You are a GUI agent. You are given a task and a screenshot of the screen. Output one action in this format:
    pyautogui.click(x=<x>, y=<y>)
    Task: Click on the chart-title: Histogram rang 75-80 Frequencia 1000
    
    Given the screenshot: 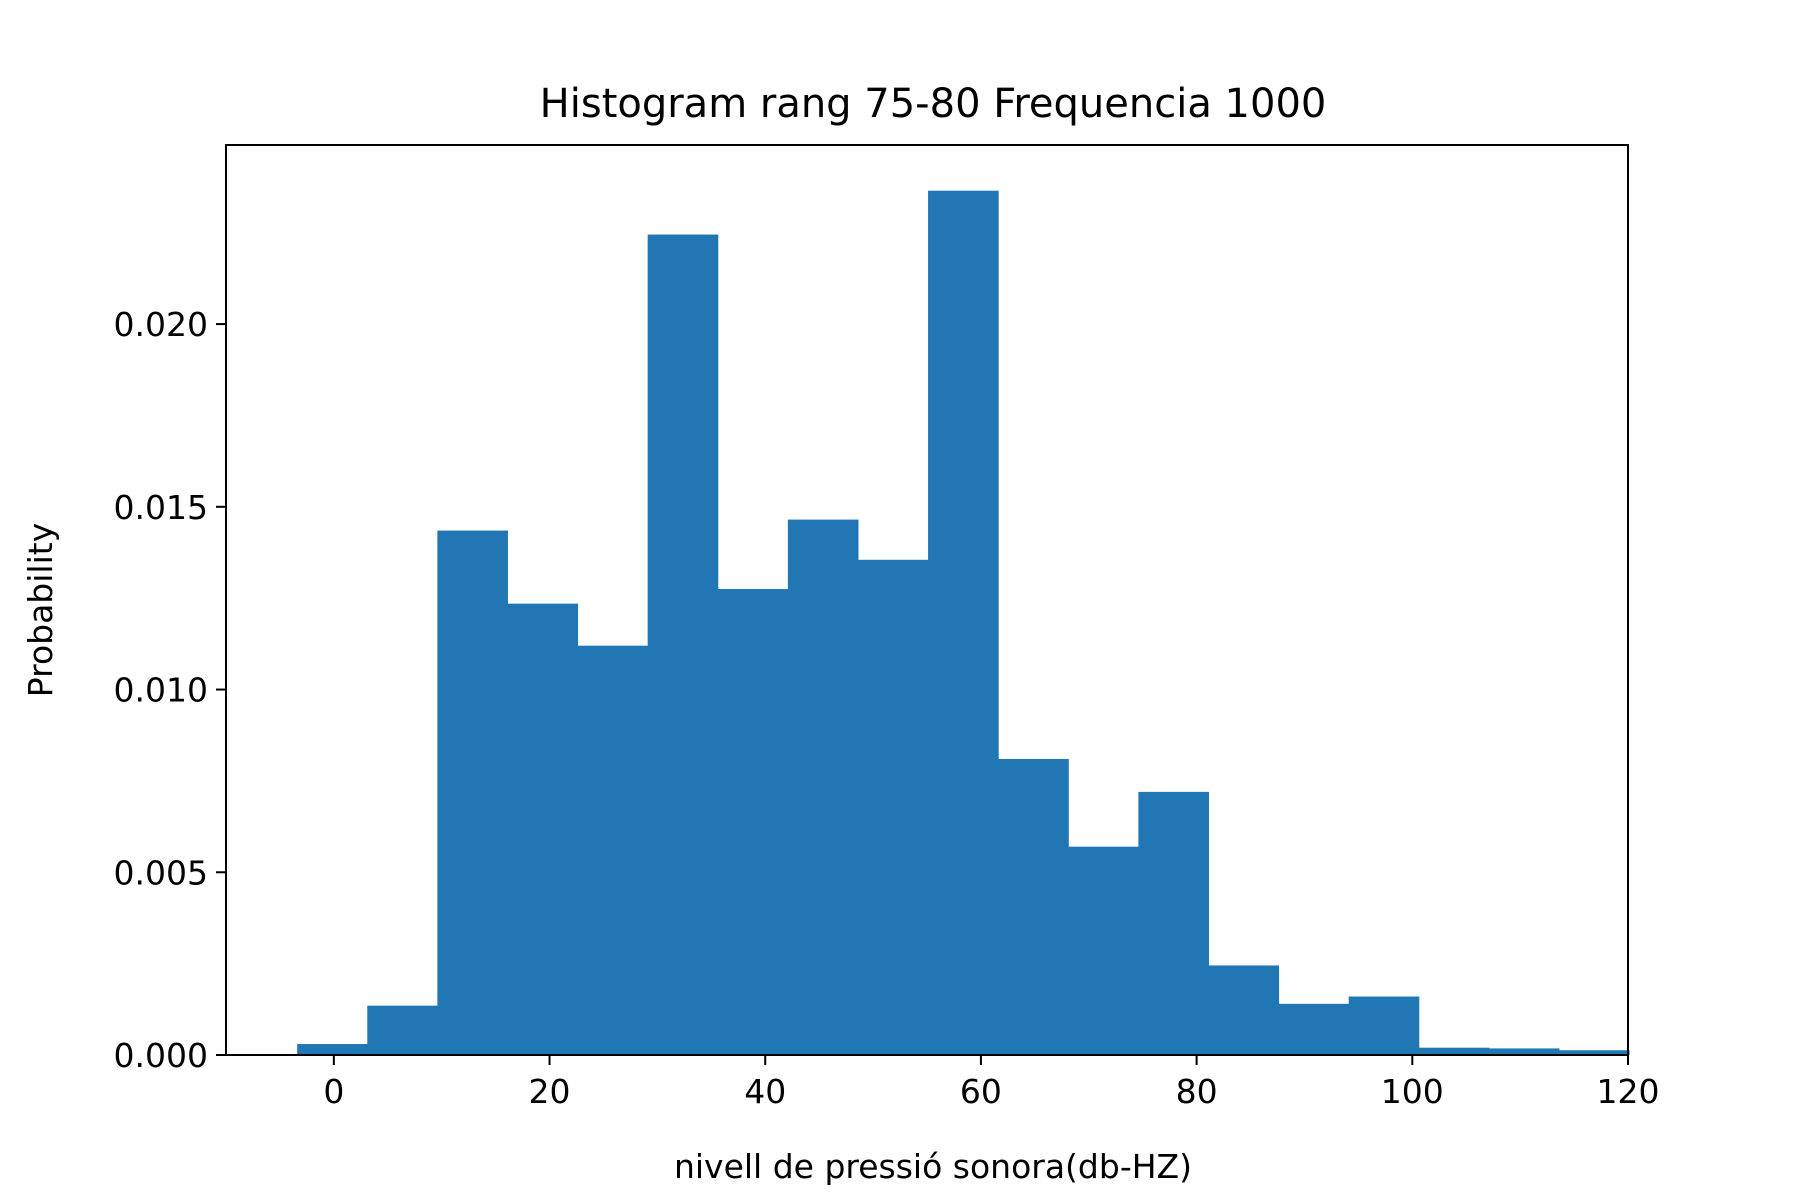 What is the action you would take?
    pyautogui.click(x=933, y=104)
    